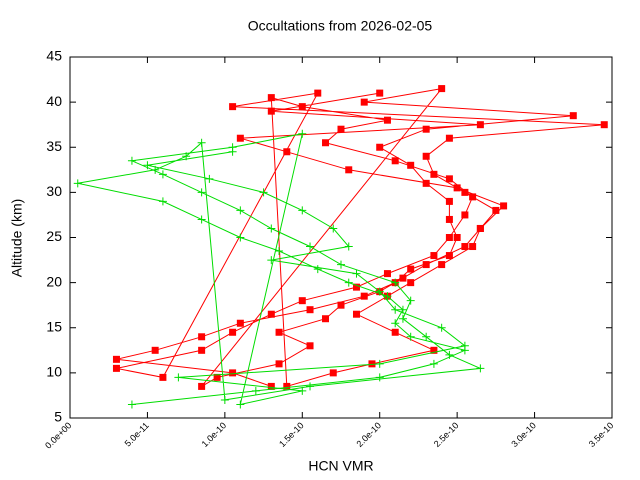 This screenshot has width=640, height=480. What do you see at coordinates (54, 281) in the screenshot?
I see `y-tick-label: 20` at bounding box center [54, 281].